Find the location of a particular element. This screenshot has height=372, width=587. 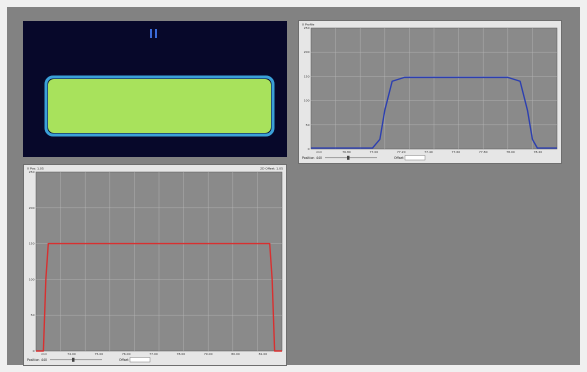

profile-header-left: X Profile is located at coordinates (308, 25).